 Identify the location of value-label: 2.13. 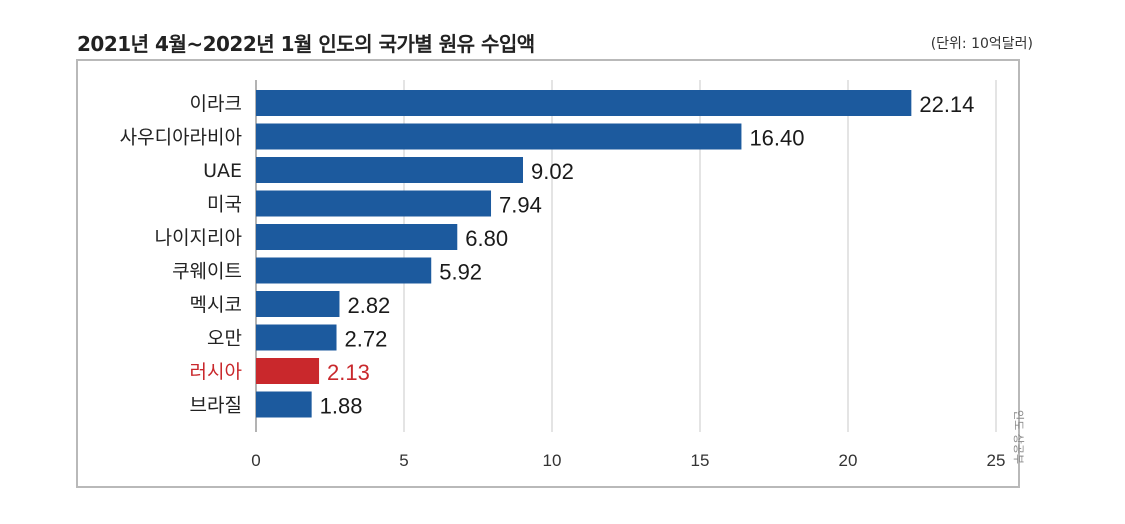
(348, 372).